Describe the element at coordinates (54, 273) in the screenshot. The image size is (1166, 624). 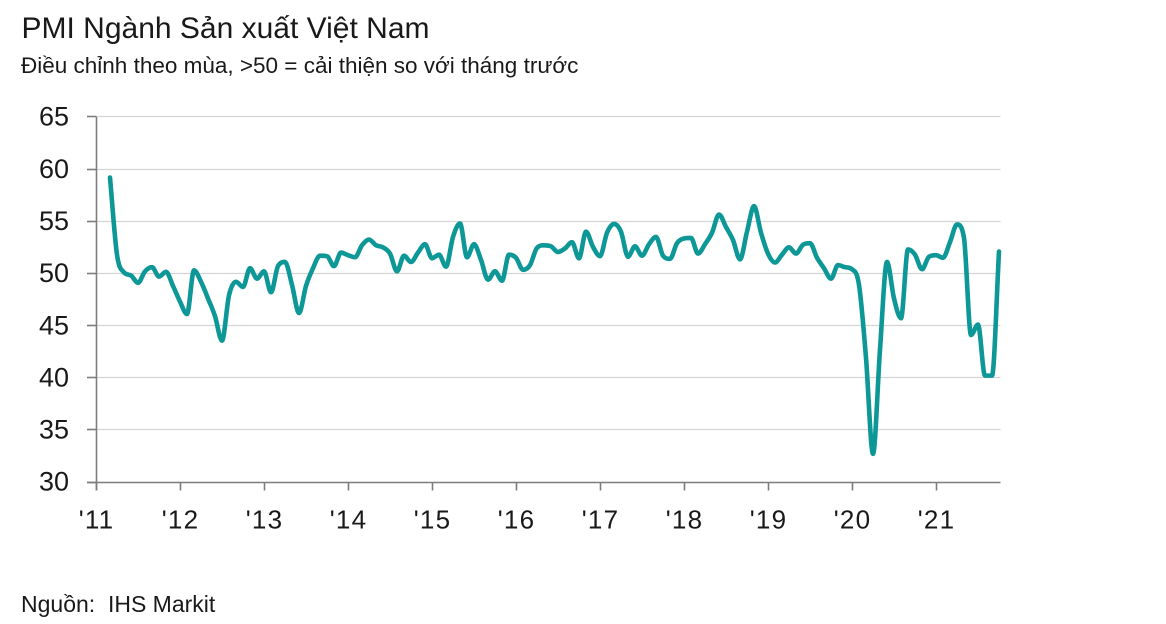
I see `svg-text: 50` at that location.